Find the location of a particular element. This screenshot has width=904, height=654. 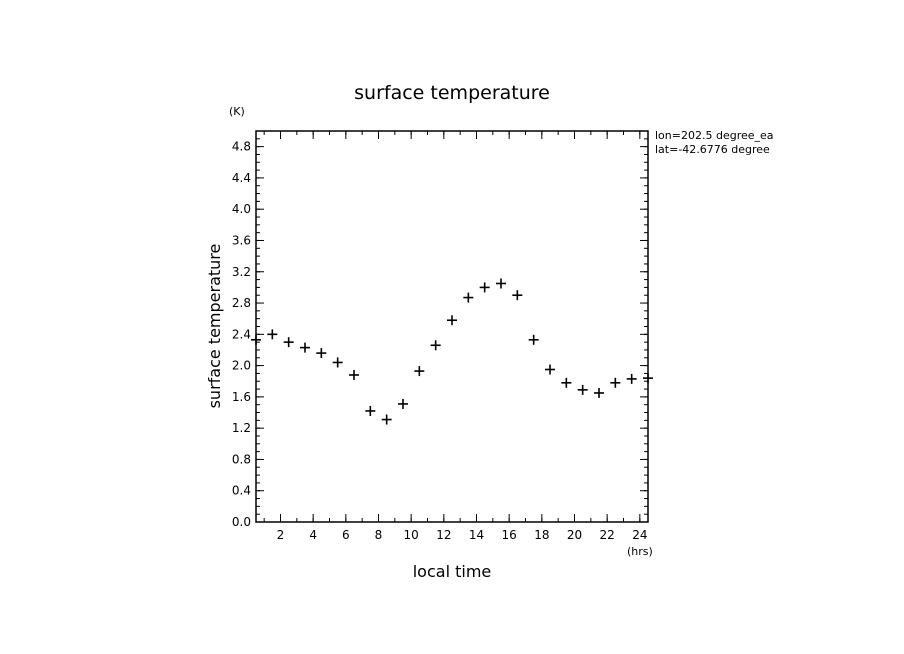

points-layer is located at coordinates (452, 351).